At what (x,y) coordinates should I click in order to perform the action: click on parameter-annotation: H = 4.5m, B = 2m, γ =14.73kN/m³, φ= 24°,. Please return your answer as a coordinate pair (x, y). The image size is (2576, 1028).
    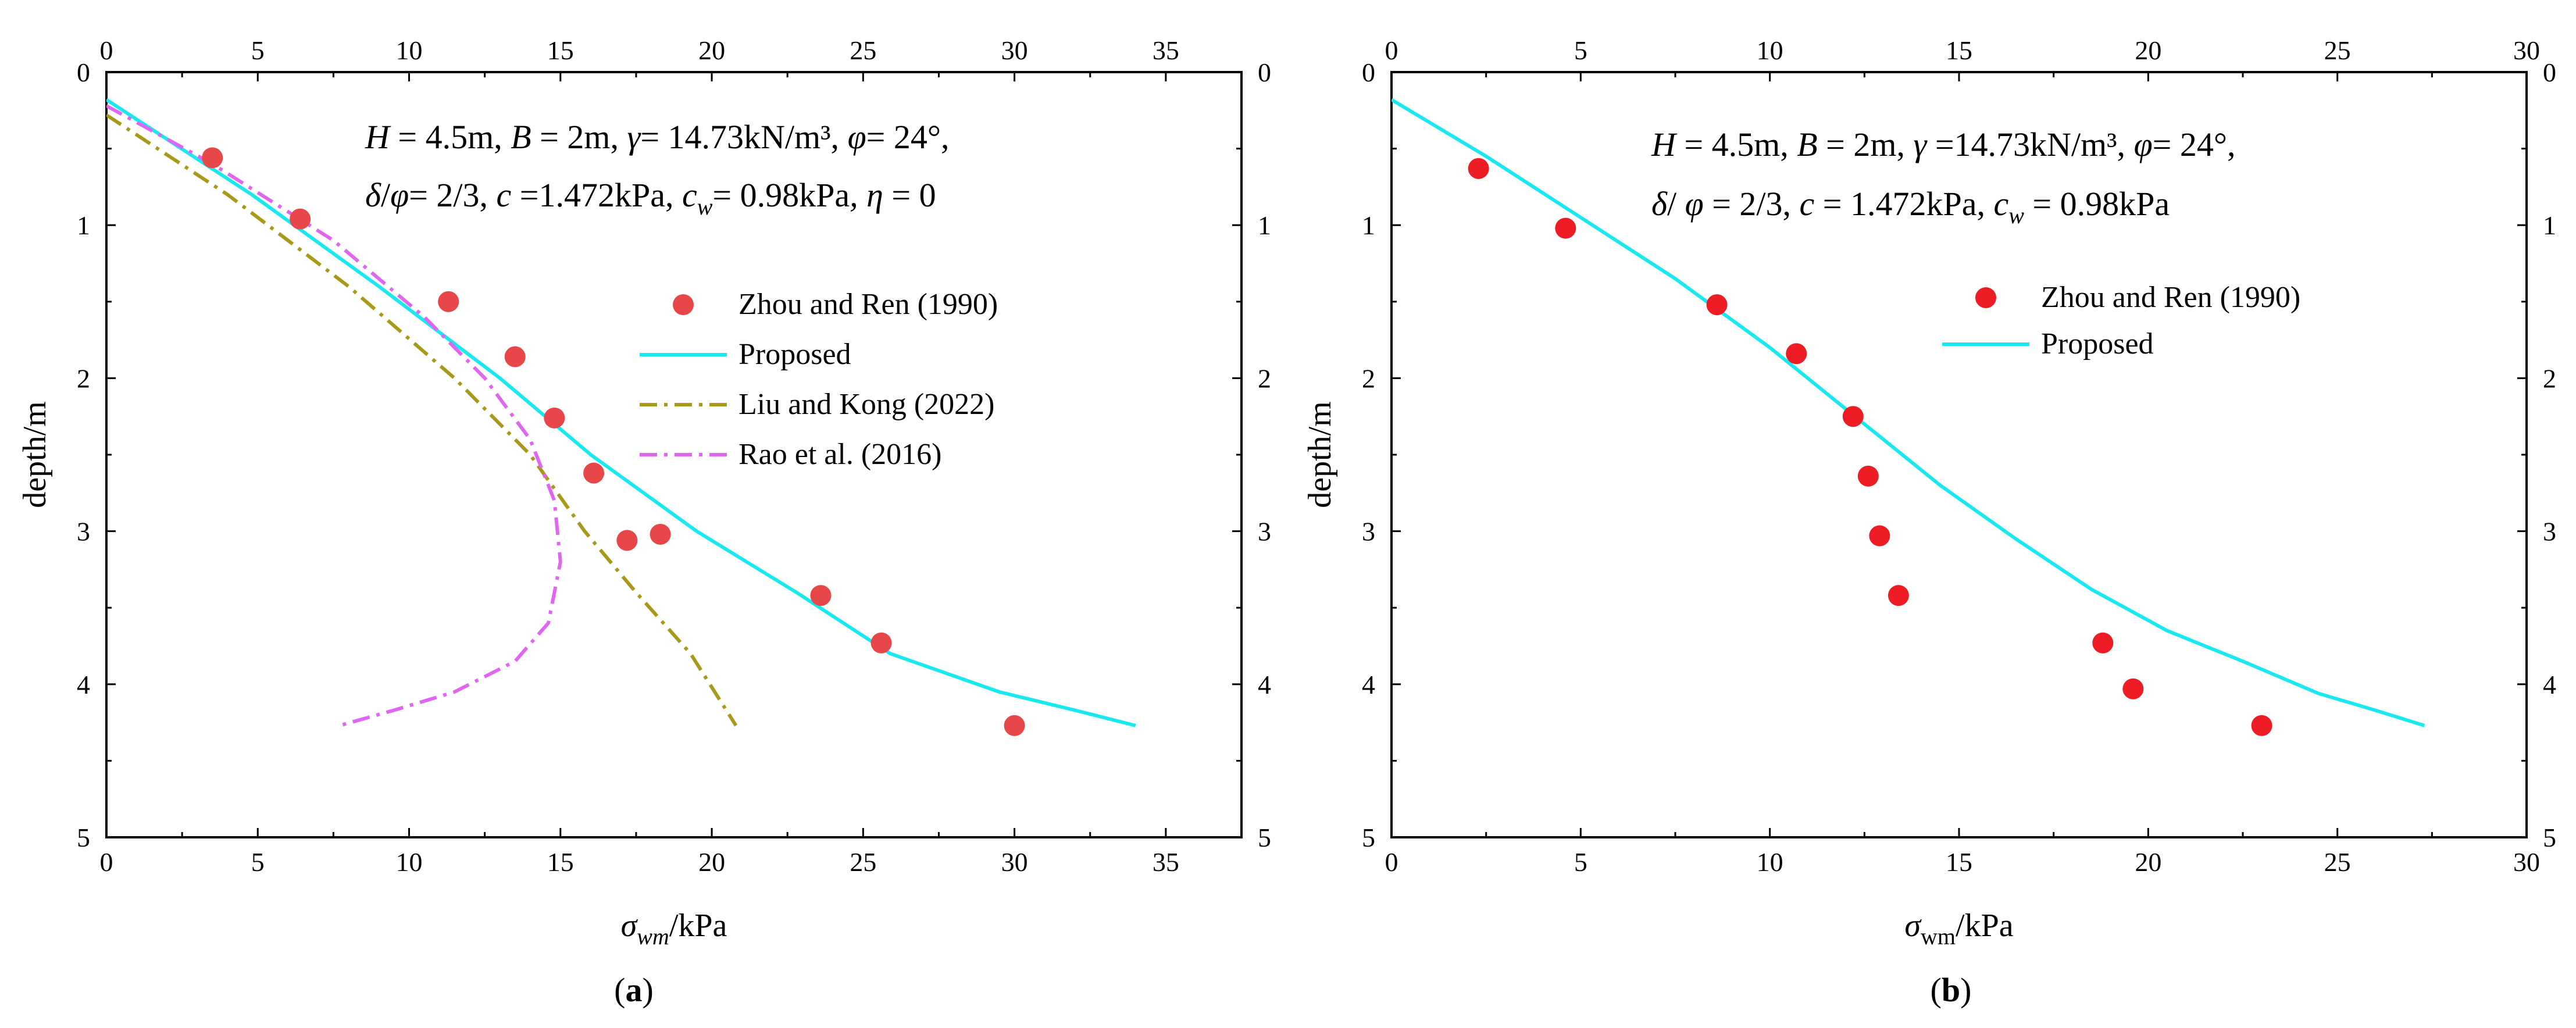
    Looking at the image, I should click on (1944, 145).